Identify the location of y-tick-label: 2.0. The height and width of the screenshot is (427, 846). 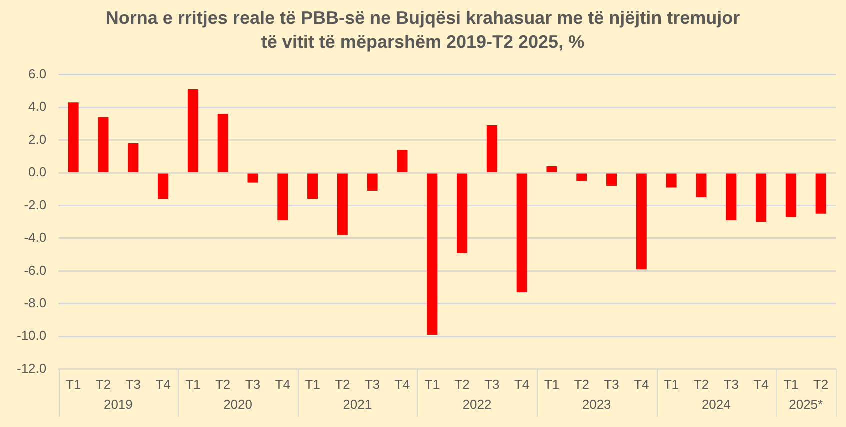
(37, 139).